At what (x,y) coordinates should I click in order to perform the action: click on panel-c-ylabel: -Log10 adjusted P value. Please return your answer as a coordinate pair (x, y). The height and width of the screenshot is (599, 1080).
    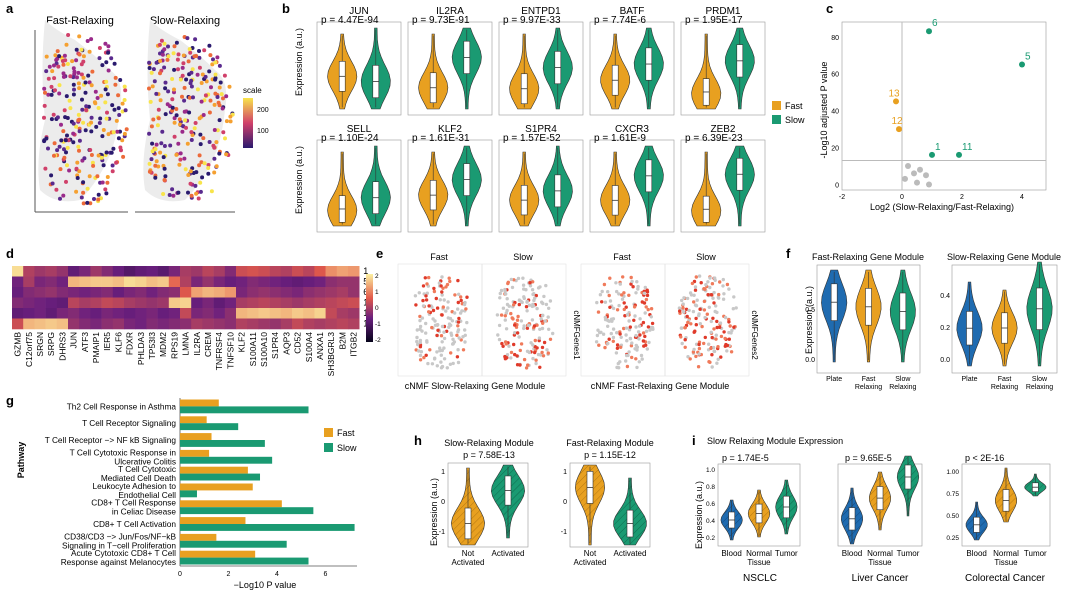
    Looking at the image, I should click on (824, 110).